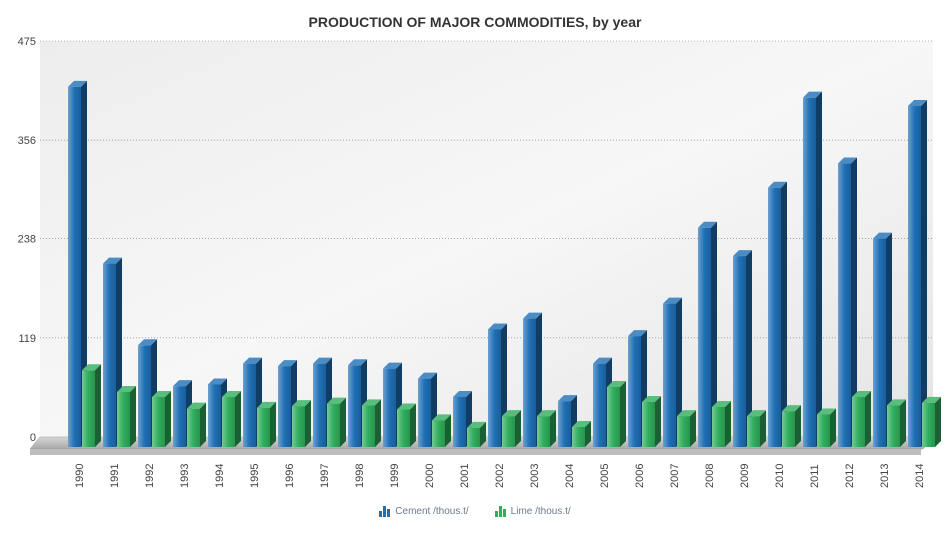 This screenshot has height=540, width=950. I want to click on bar-lime-2014, so click(931, 421).